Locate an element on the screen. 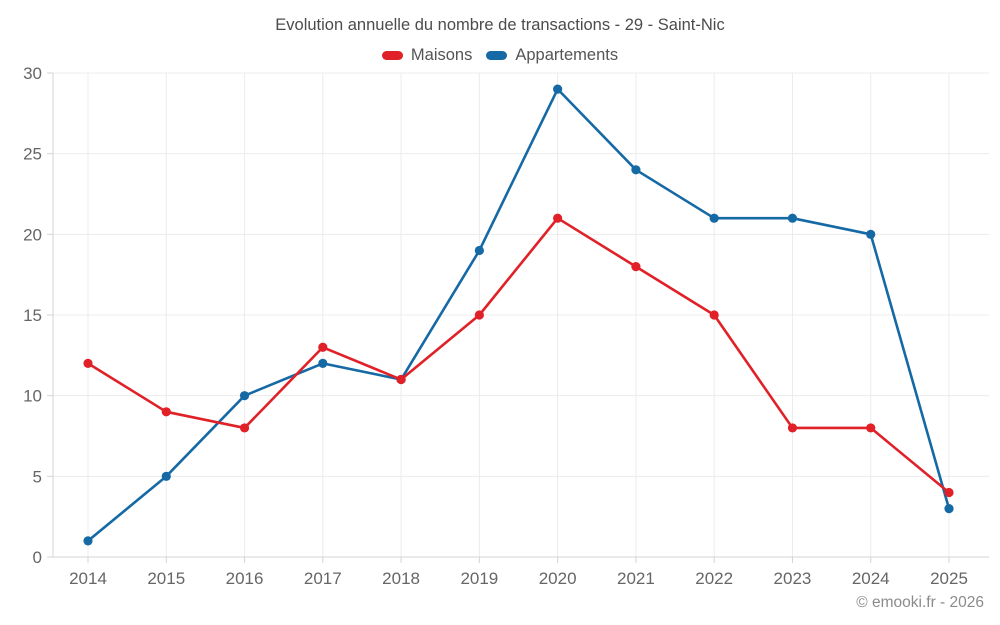 This screenshot has width=1000, height=625. x-tick-label: 2014 is located at coordinates (88, 578).